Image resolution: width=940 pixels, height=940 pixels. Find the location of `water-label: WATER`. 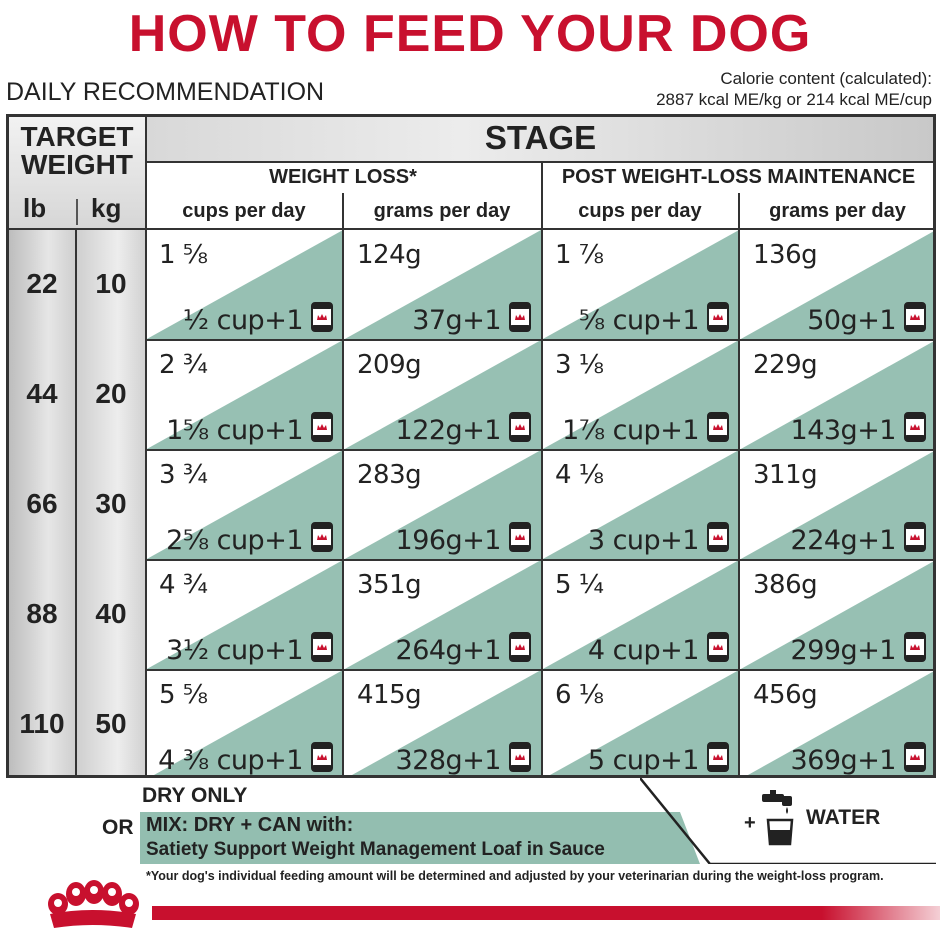

water-label: WATER is located at coordinates (843, 817).